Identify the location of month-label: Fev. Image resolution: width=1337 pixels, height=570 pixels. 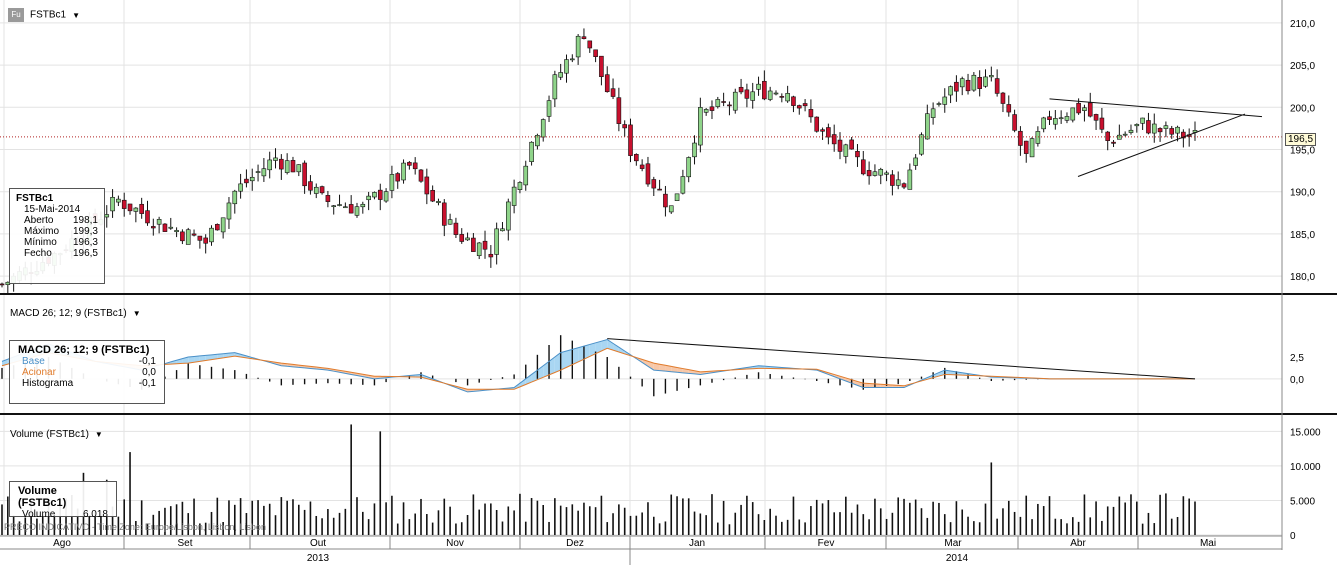
(826, 543).